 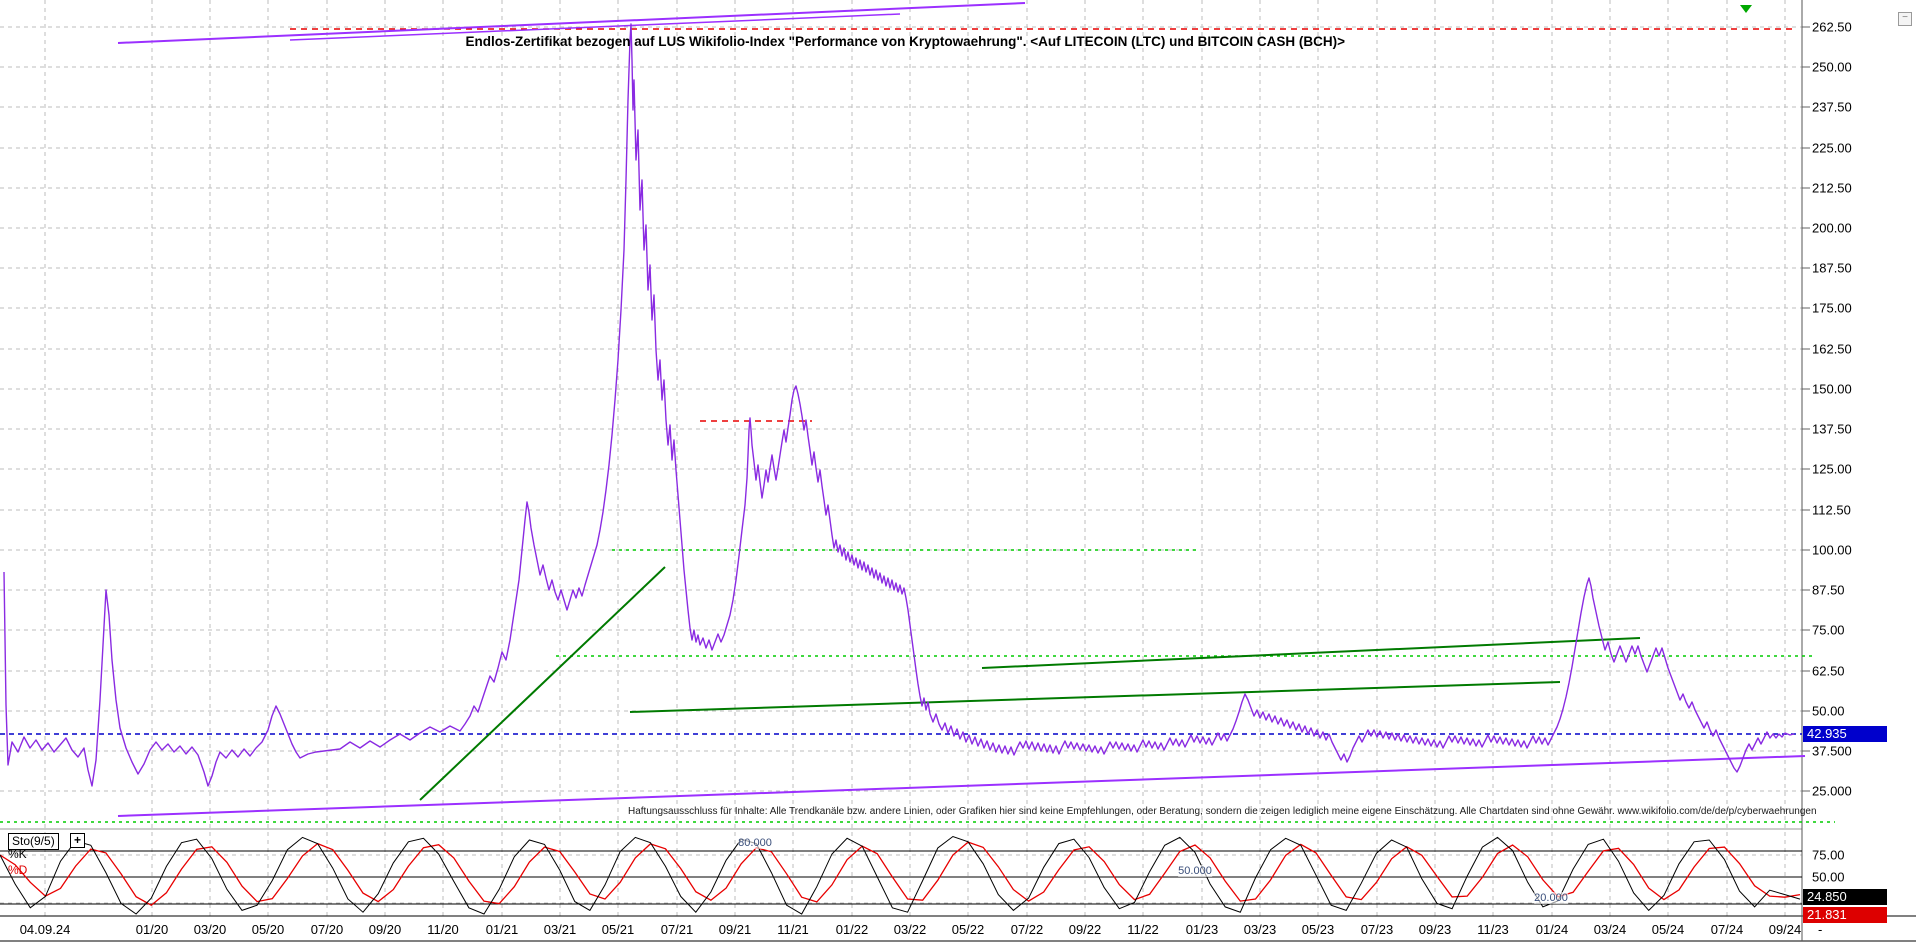 I want to click on sto-k-line, so click(x=900, y=875).